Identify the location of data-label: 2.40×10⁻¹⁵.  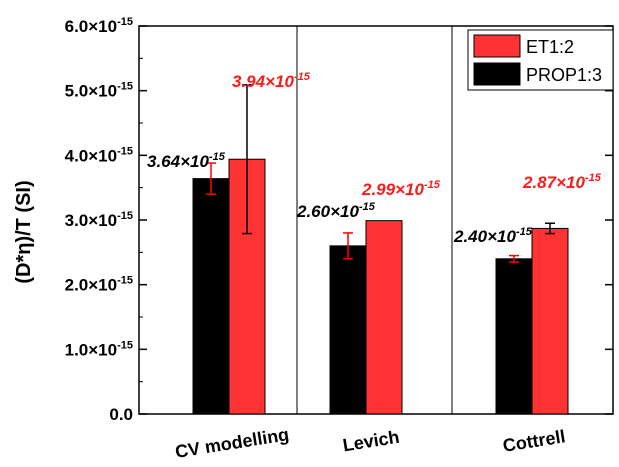
(493, 236).